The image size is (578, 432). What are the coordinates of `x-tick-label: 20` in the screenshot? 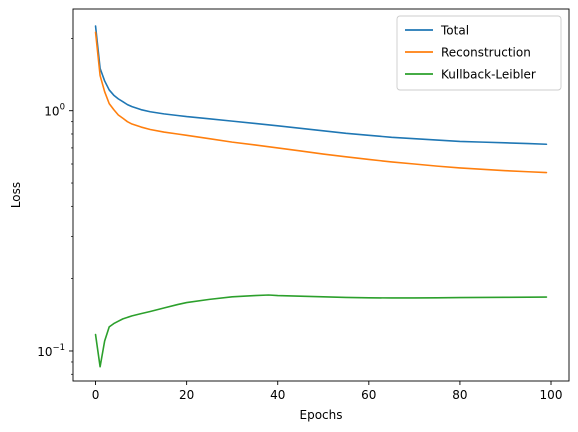 It's located at (186, 395).